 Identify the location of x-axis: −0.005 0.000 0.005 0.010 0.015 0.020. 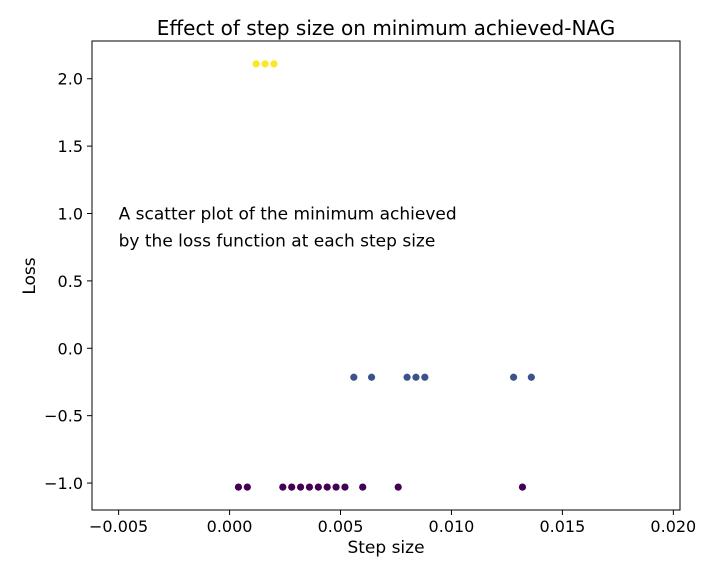
(392, 523).